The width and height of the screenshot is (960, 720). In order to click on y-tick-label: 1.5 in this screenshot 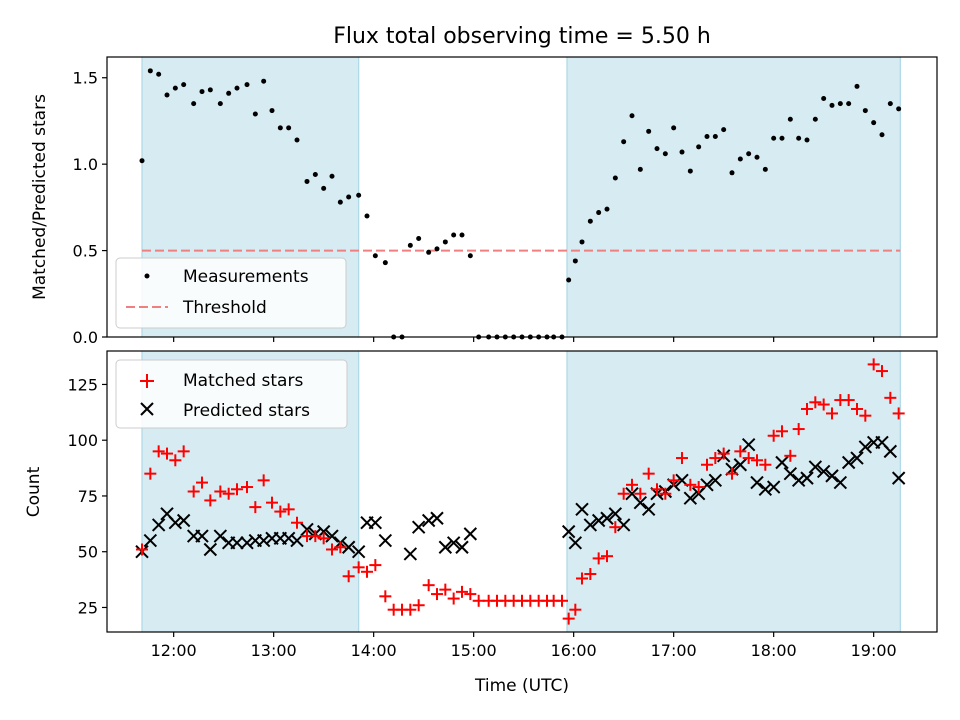, I will do `click(85, 78)`.